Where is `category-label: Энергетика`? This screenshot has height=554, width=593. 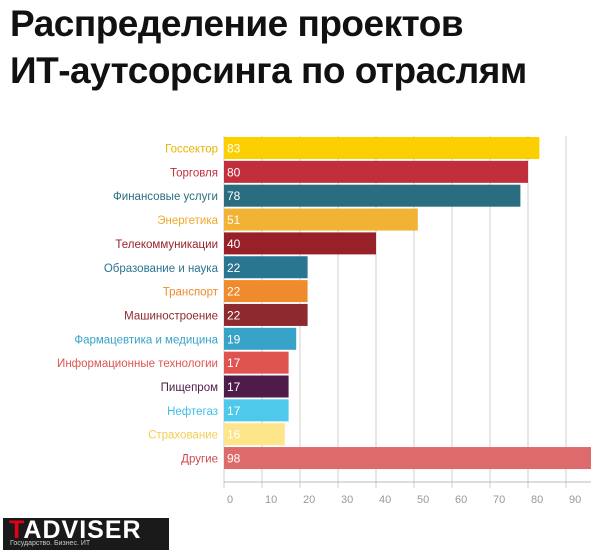
category-label: Энергетика is located at coordinates (187, 221).